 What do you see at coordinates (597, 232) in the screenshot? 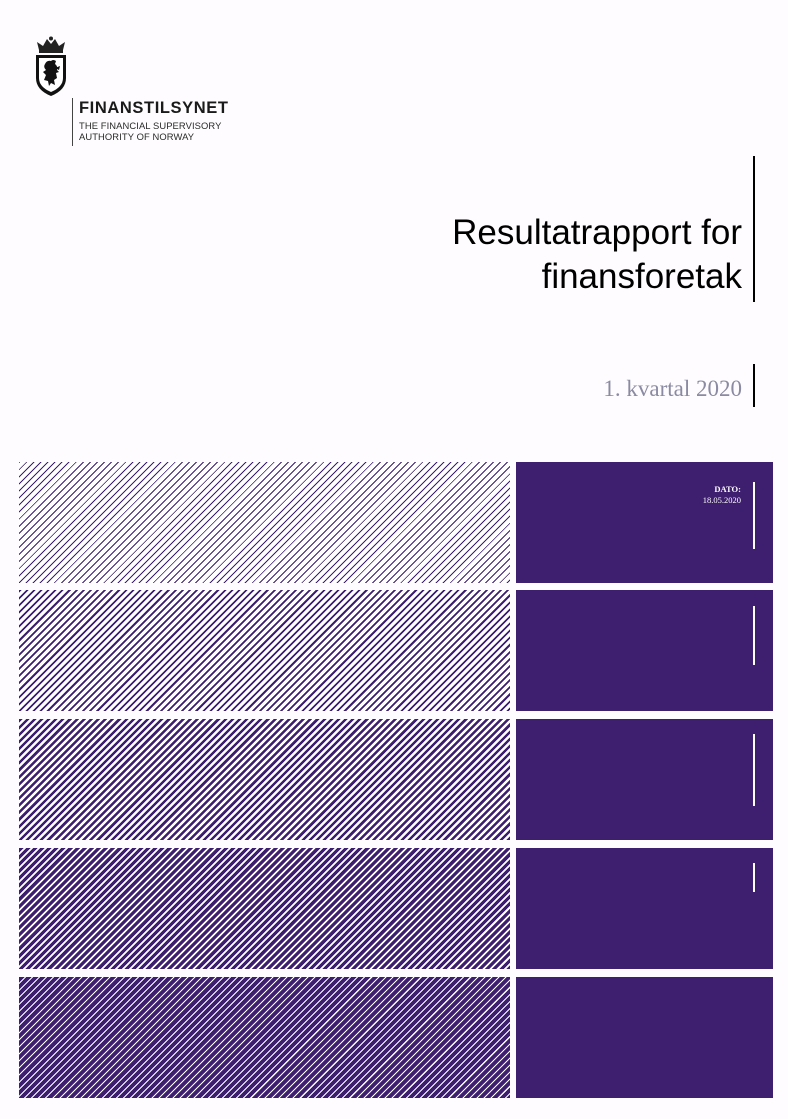
I see `title-line-1: Resultatrapport for` at bounding box center [597, 232].